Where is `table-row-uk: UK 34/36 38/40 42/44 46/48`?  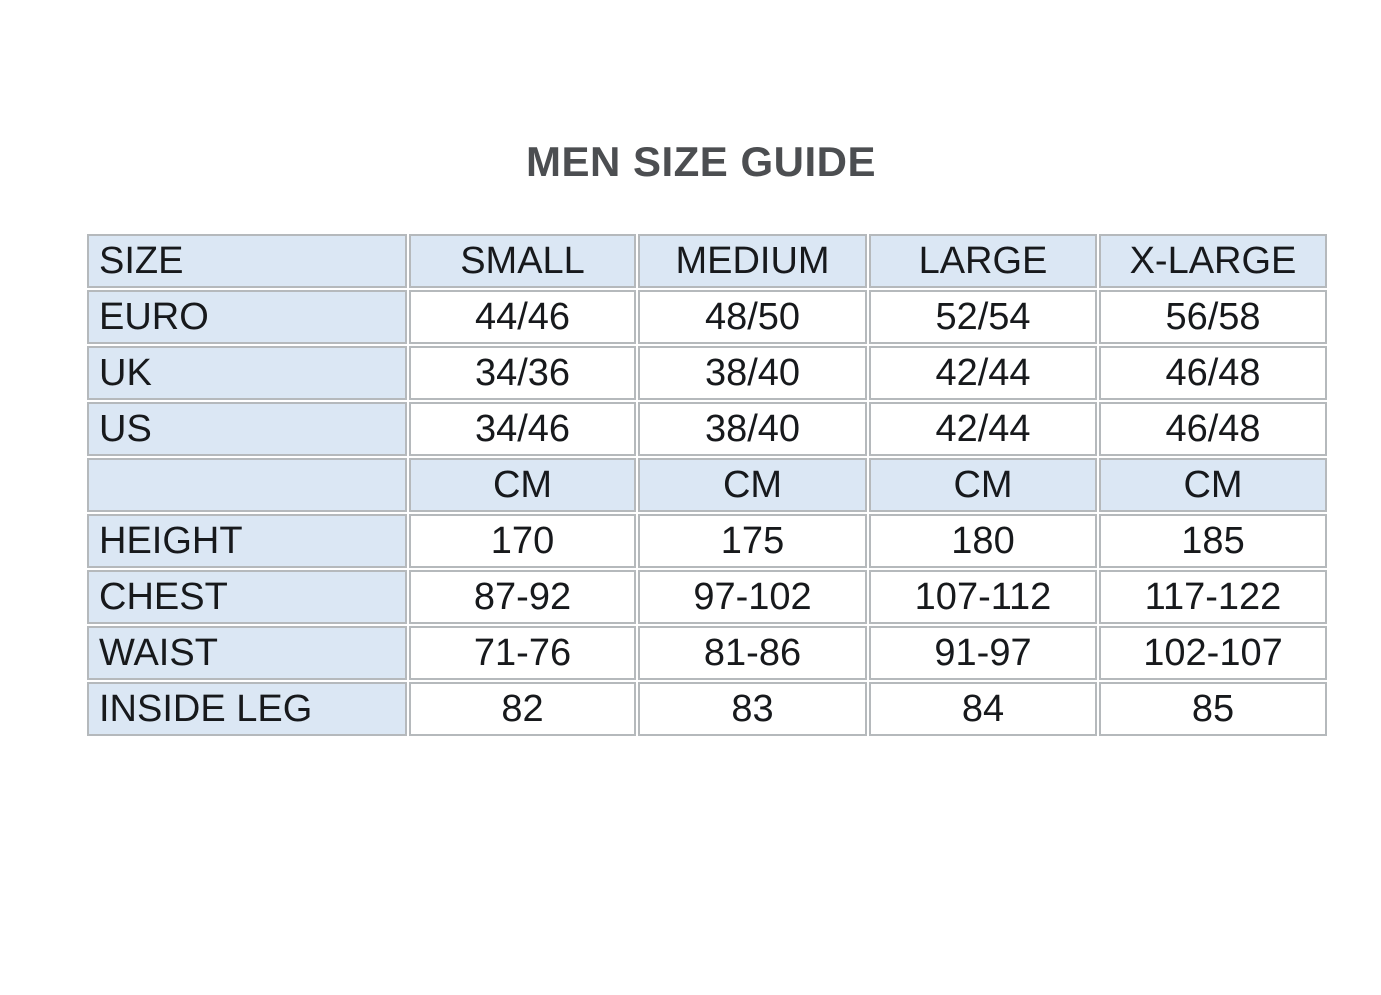
table-row-uk: UK 34/36 38/40 42/44 46/48 is located at coordinates (707, 373).